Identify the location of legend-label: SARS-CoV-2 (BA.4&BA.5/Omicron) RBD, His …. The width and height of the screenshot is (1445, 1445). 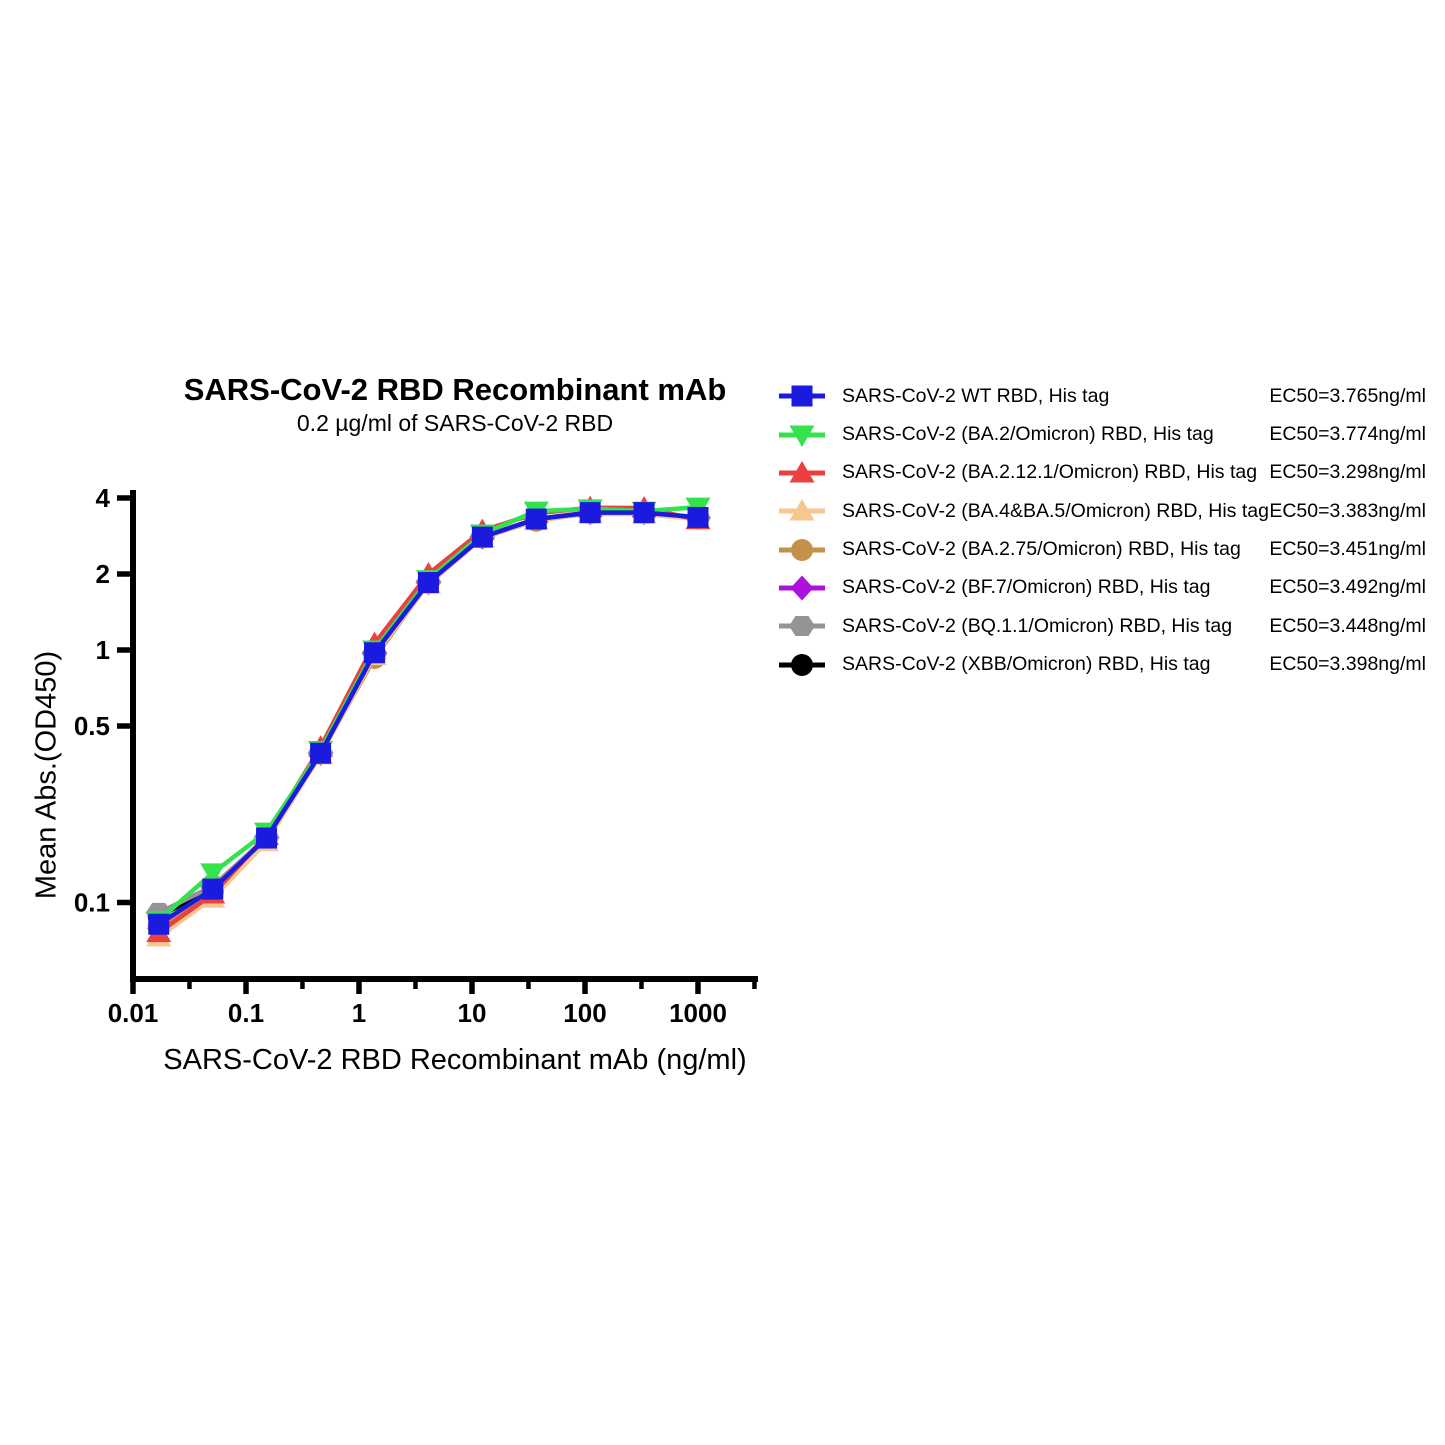
(1055, 510).